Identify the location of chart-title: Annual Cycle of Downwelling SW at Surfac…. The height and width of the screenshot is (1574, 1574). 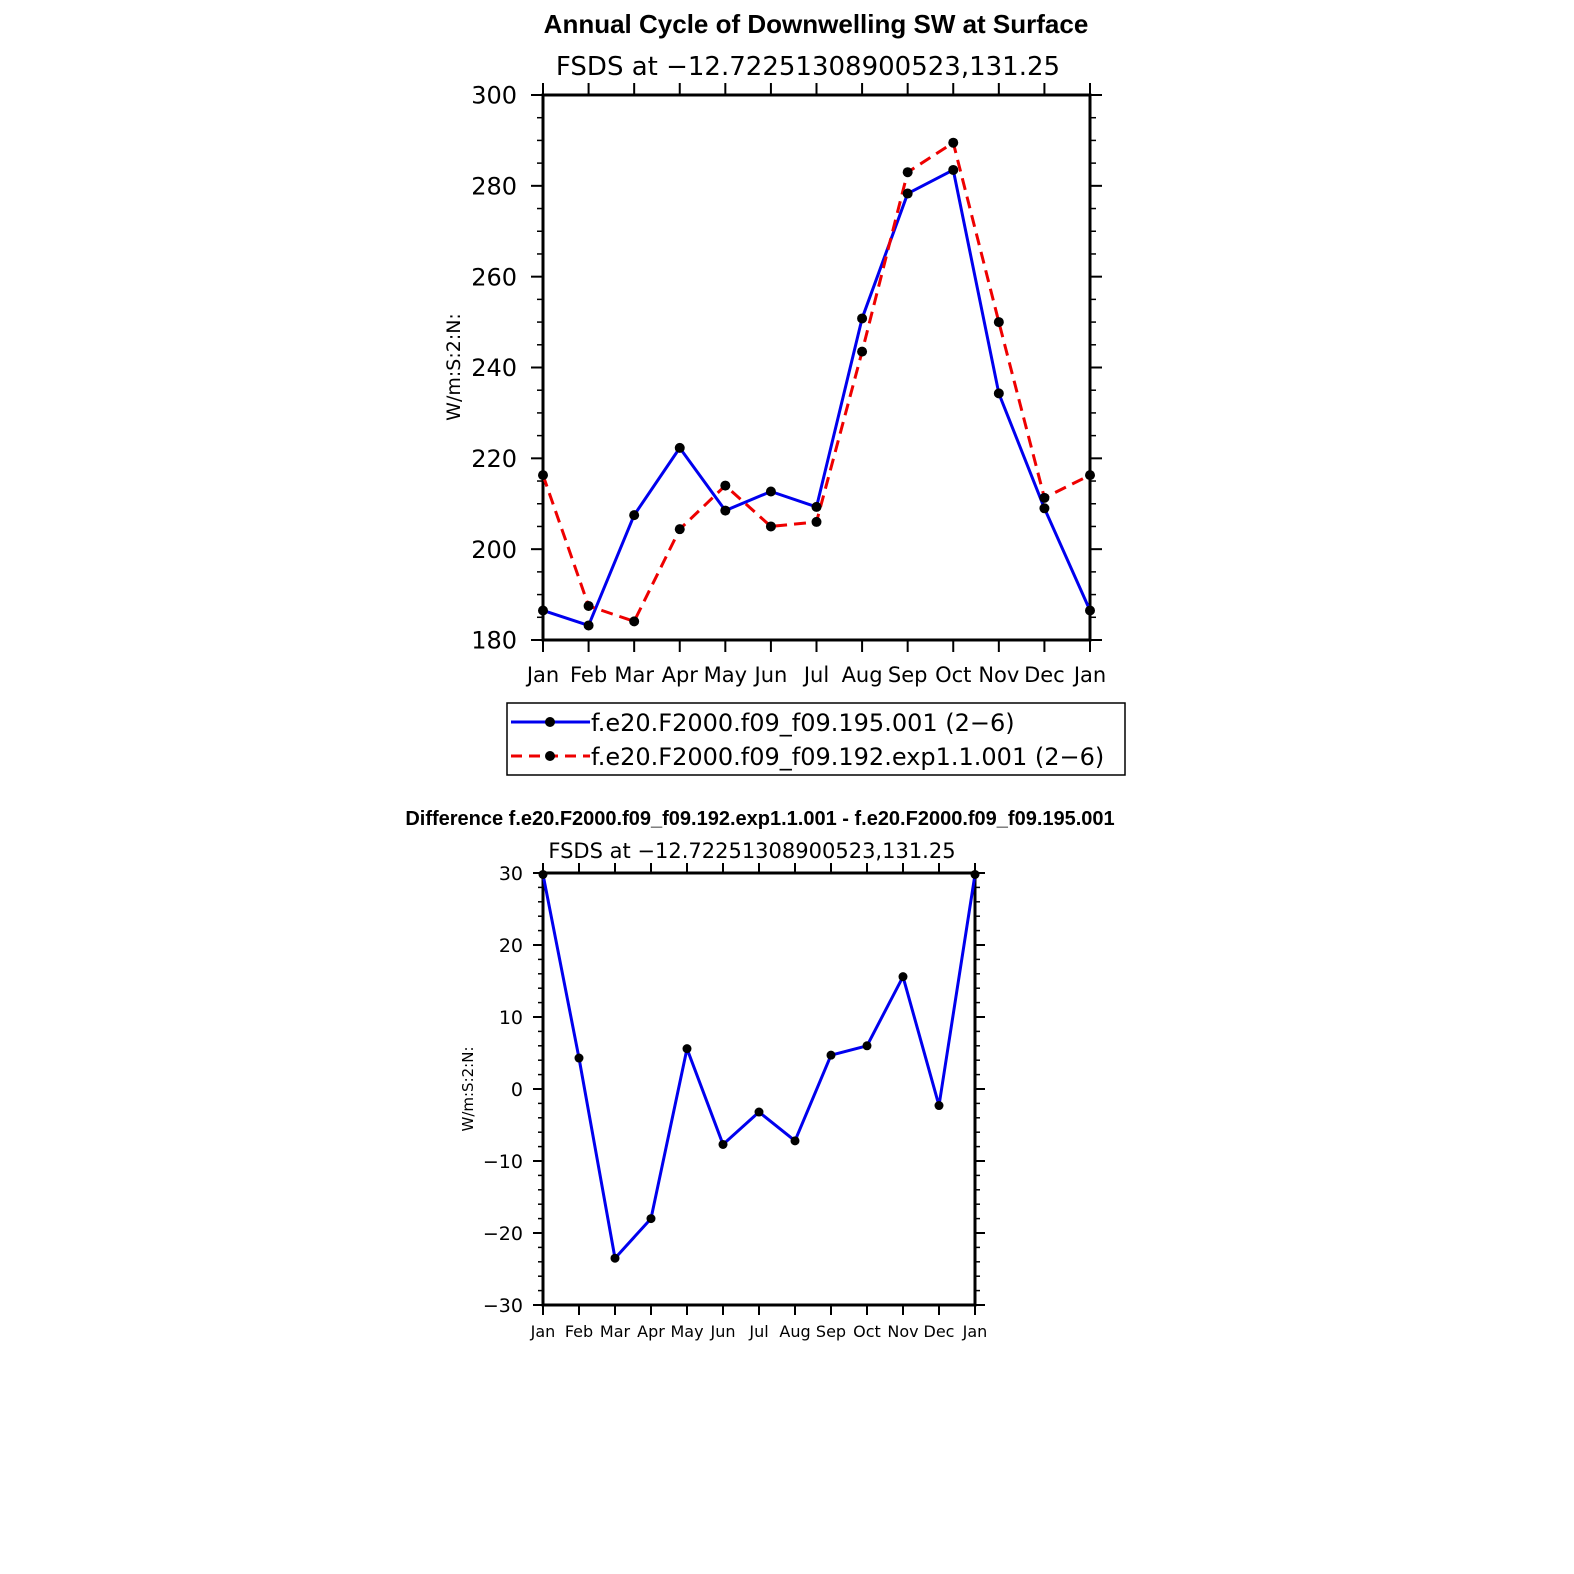
(816, 24).